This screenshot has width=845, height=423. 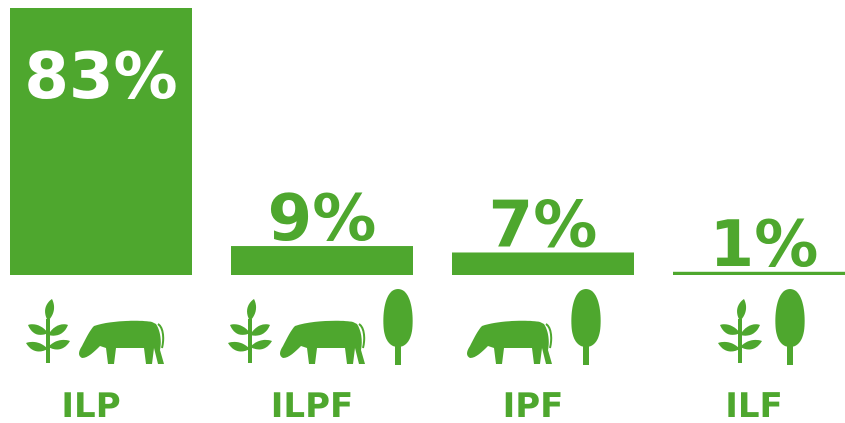 I want to click on category-label: ILP, so click(x=90, y=404).